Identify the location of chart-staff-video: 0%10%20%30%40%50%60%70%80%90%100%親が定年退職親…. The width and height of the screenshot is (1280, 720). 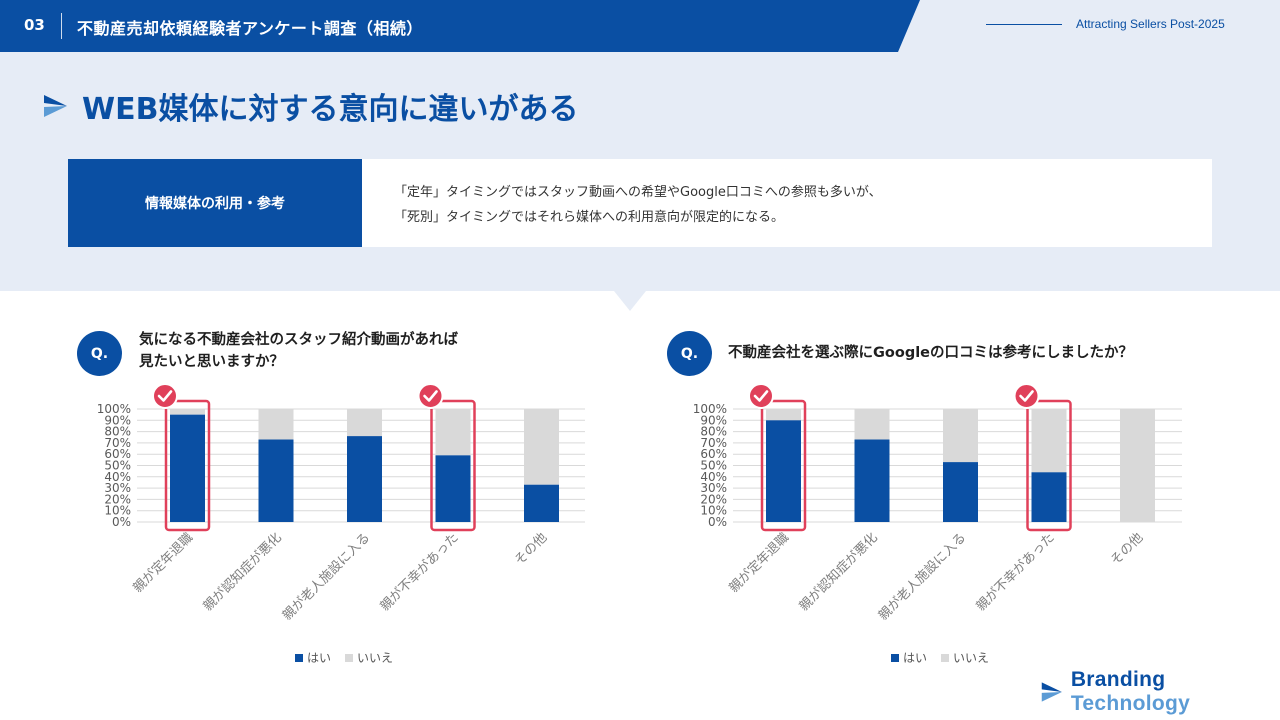
(341, 503).